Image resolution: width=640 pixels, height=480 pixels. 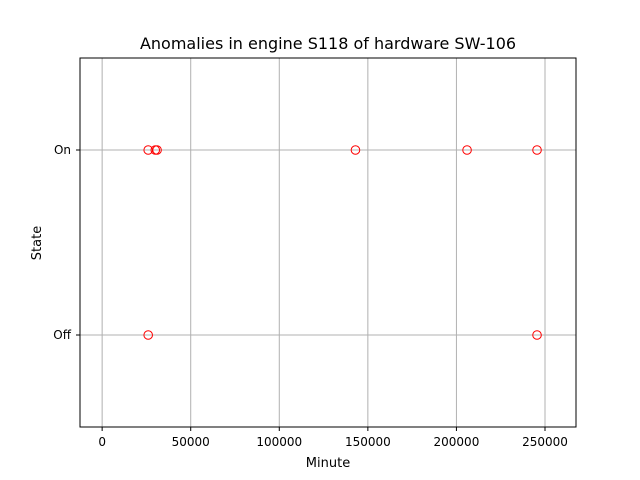 I want to click on x-tick-label: 0, so click(x=102, y=442).